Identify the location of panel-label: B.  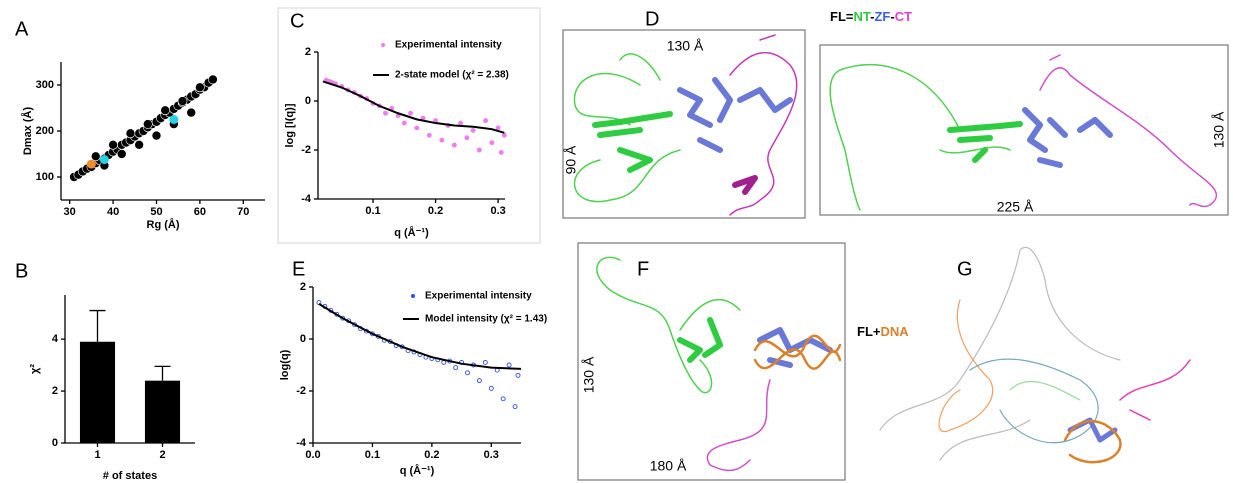
(21, 271).